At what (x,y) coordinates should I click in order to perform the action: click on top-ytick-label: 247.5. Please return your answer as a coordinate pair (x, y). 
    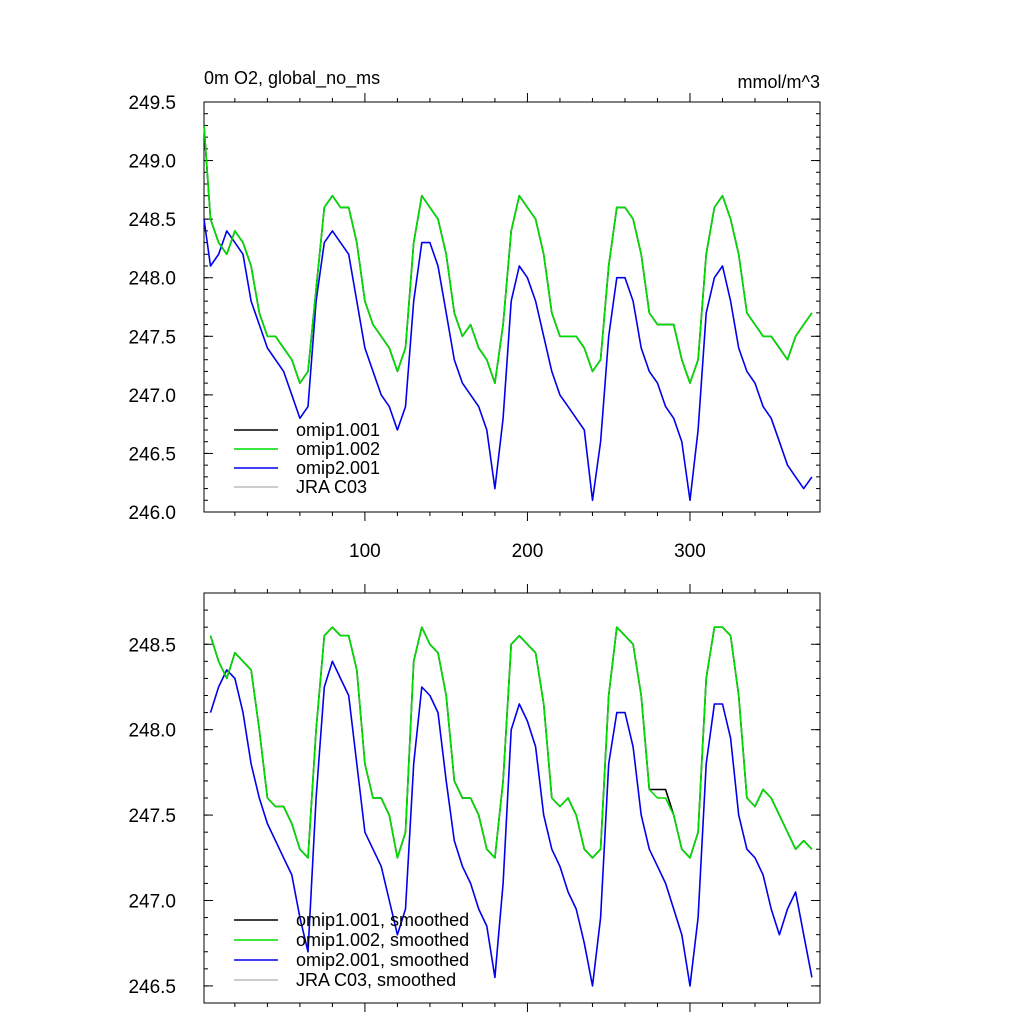
    Looking at the image, I should click on (152, 337).